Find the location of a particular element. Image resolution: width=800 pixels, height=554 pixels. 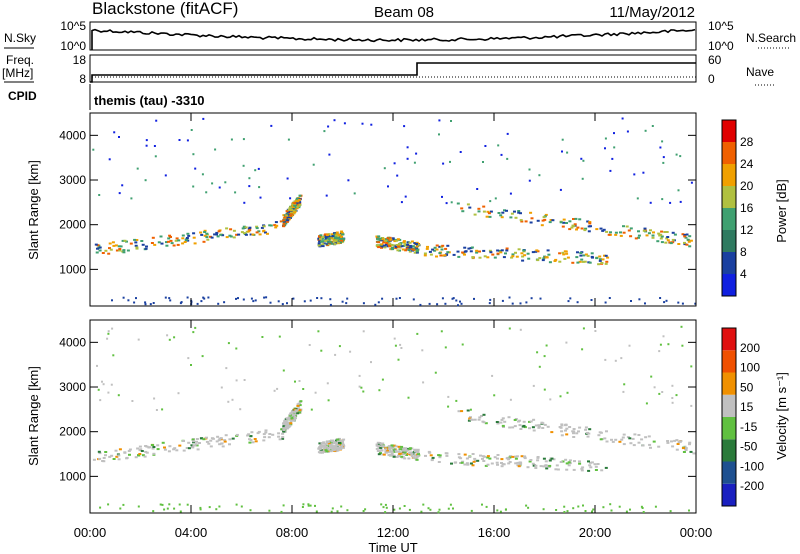

nsearch-tick-top: 10^5 is located at coordinates (721, 26).